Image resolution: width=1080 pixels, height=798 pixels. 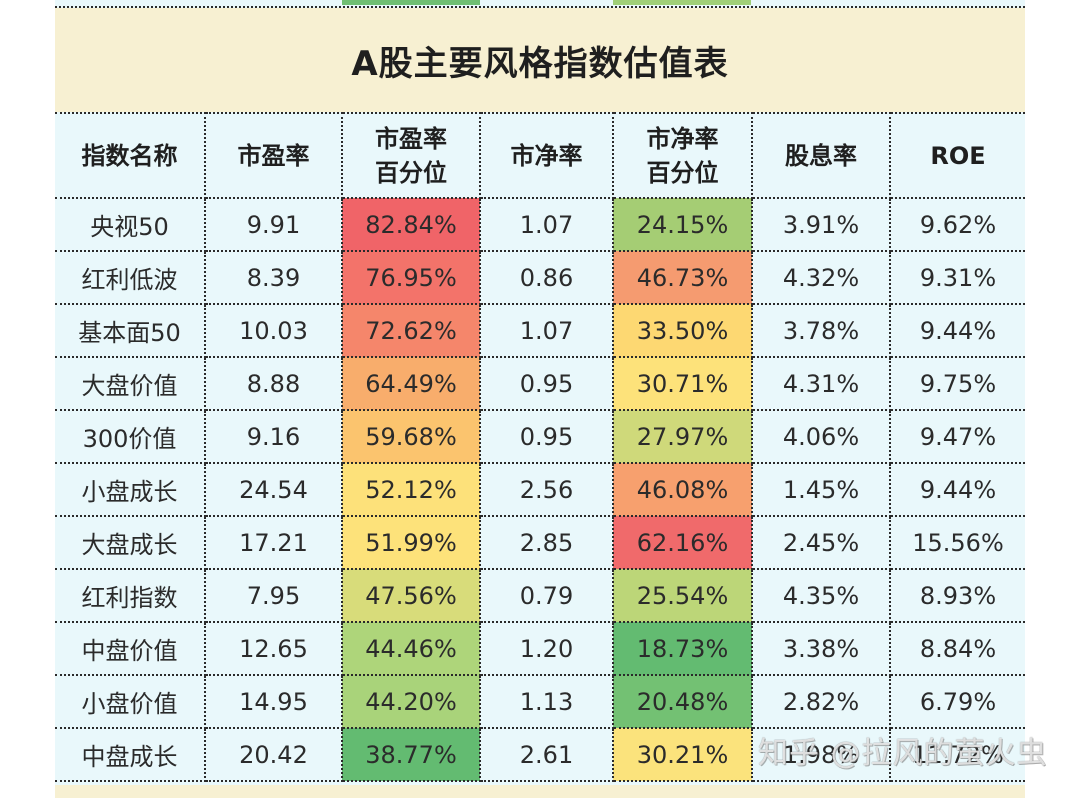 What do you see at coordinates (273, 436) in the screenshot?
I see `cell-pe: 9.16` at bounding box center [273, 436].